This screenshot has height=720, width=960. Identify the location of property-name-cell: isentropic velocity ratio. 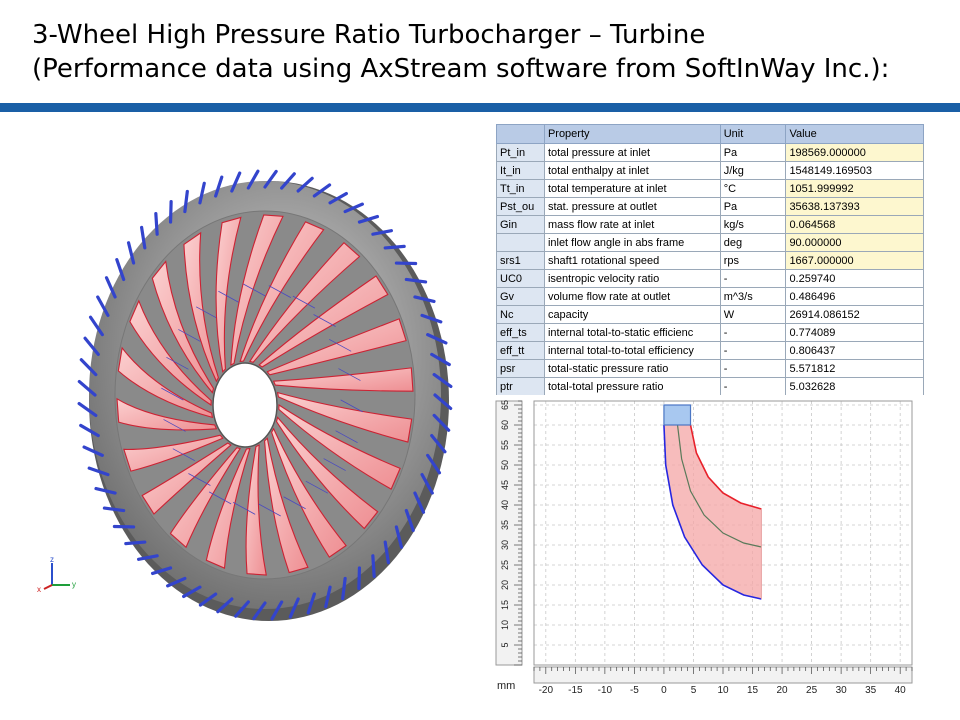
(632, 278).